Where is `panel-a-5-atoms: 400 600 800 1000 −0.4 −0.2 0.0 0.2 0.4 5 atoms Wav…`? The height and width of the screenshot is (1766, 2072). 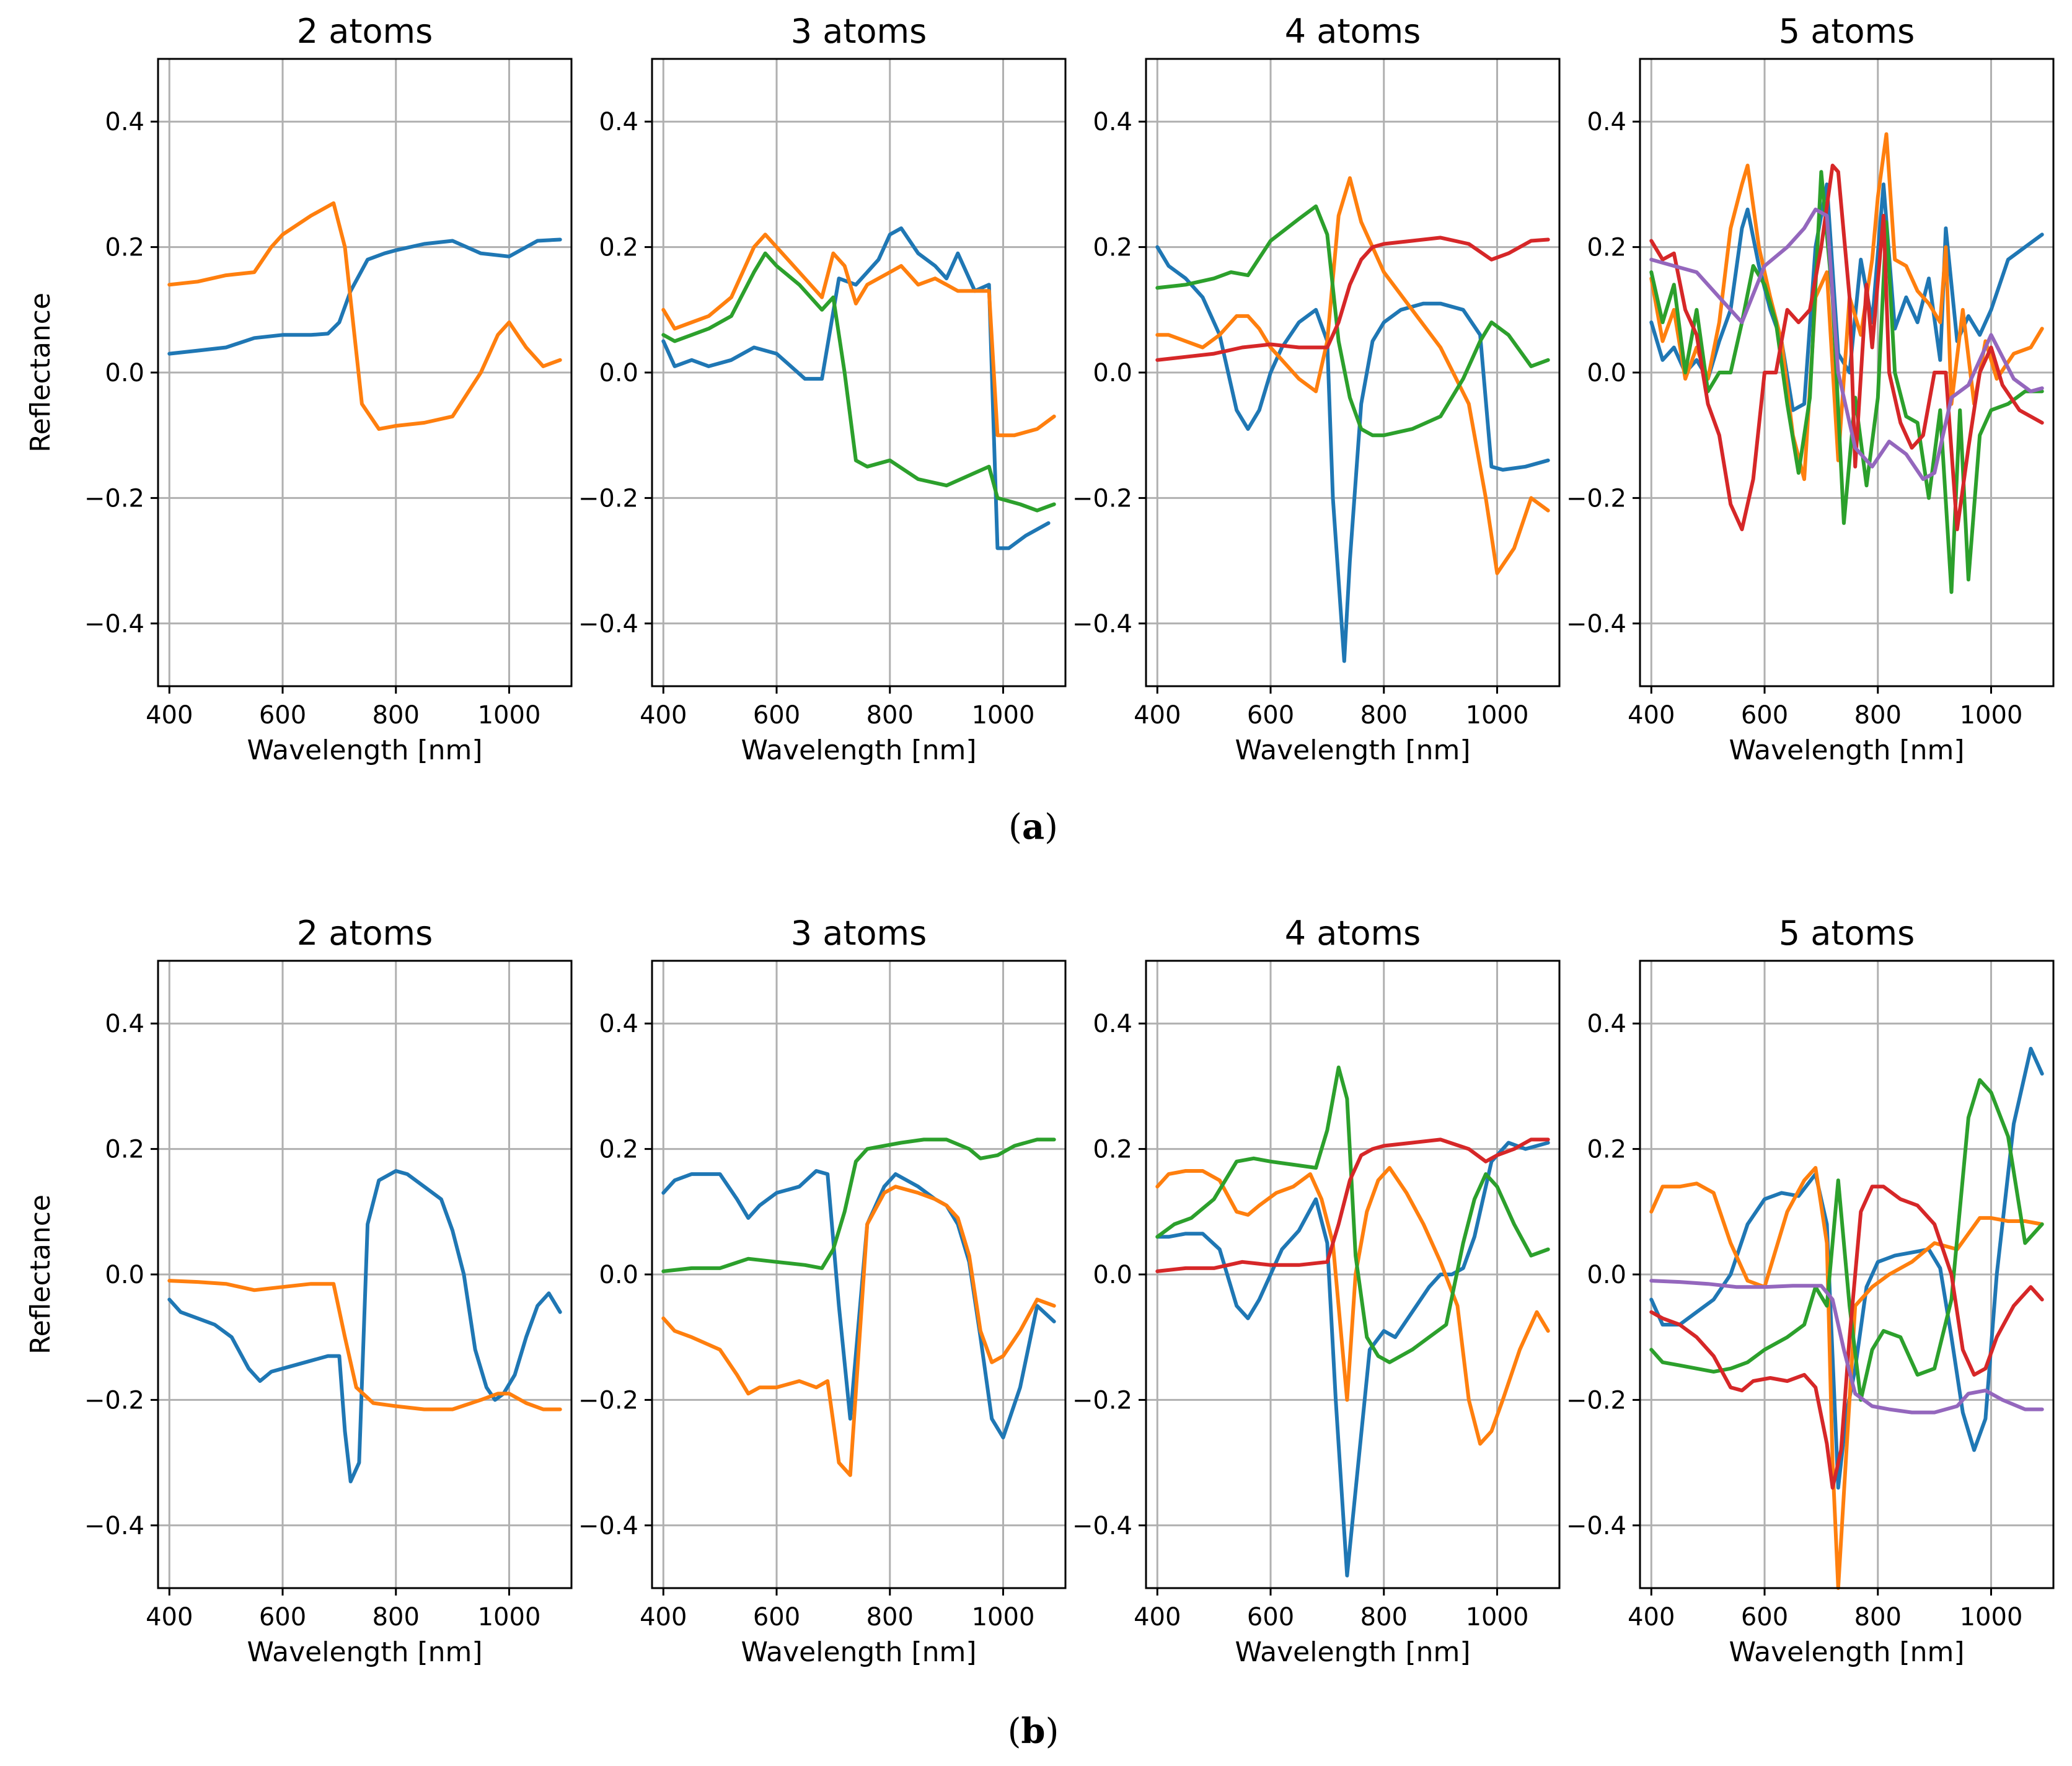
panel-a-5-atoms: 400 600 800 1000 −0.4 −0.2 0.0 0.2 0.4 5 atoms Wav… is located at coordinates (1811, 389).